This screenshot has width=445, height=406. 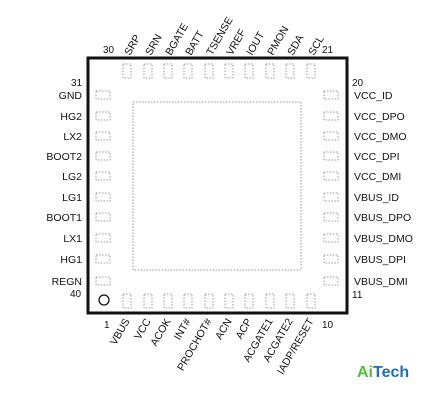 What do you see at coordinates (380, 260) in the screenshot?
I see `pin-label-right-9: VBUS_DPI` at bounding box center [380, 260].